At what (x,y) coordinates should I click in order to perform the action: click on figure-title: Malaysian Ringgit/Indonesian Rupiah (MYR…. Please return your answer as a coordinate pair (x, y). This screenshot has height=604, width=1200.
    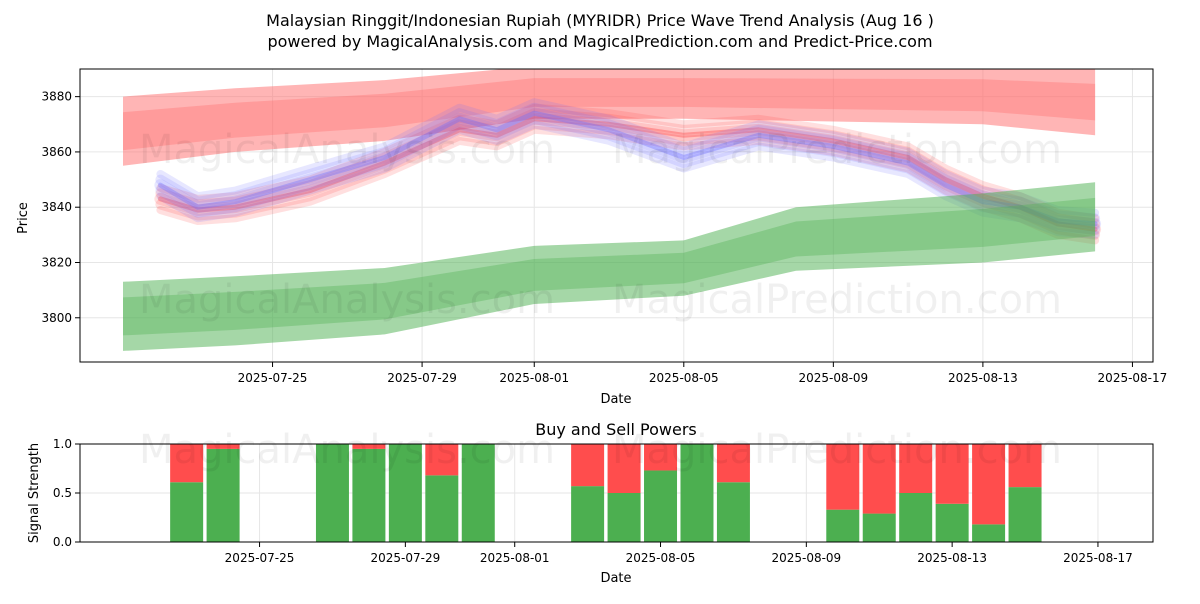
    Looking at the image, I should click on (600, 20).